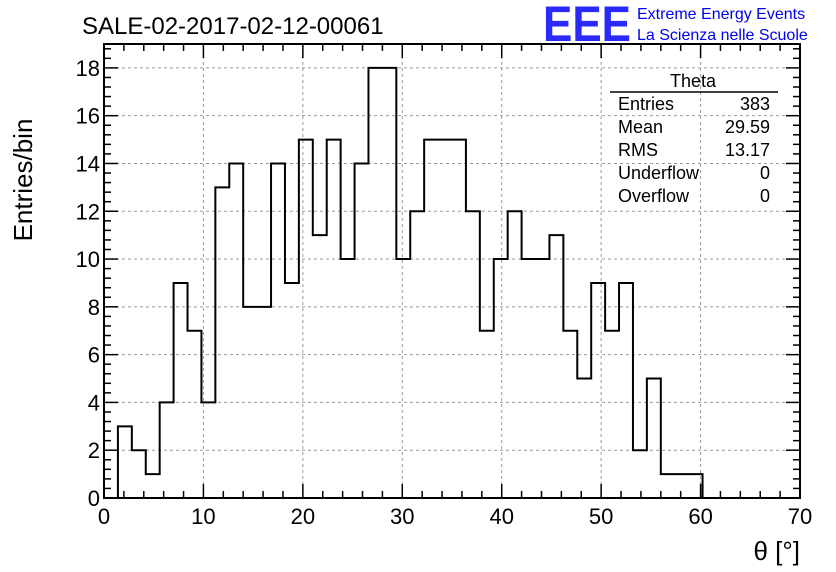 The image size is (836, 572). Describe the element at coordinates (721, 14) in the screenshot. I see `logo-line-1: Extreme Energy Events` at that location.